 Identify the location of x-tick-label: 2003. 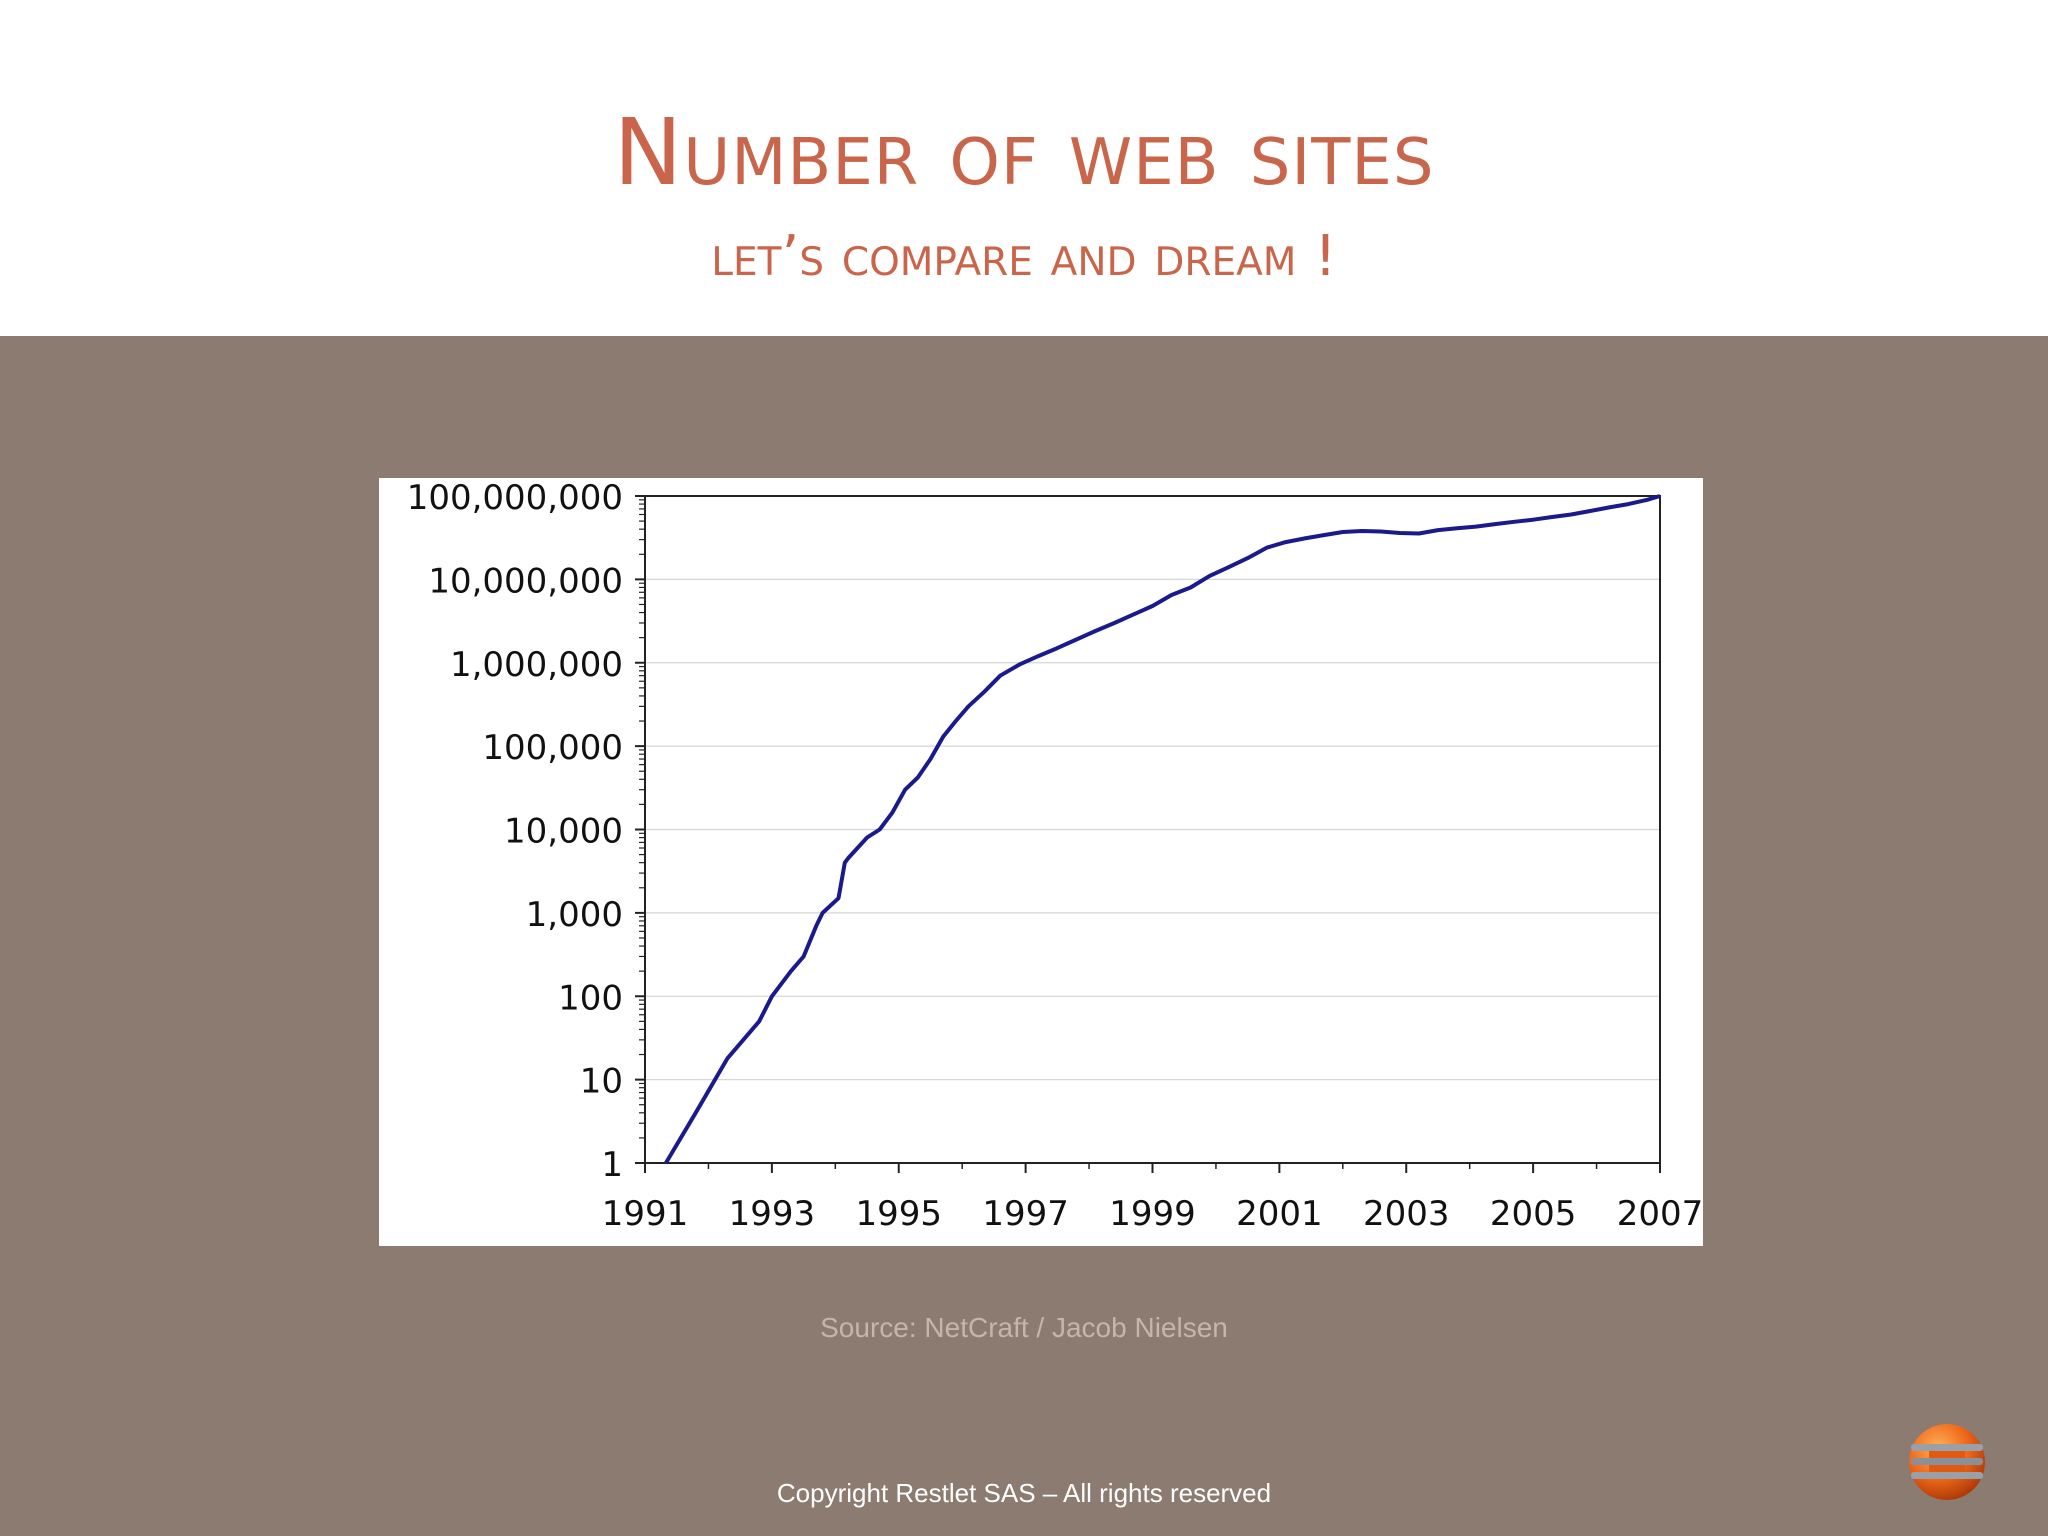
(1406, 1214).